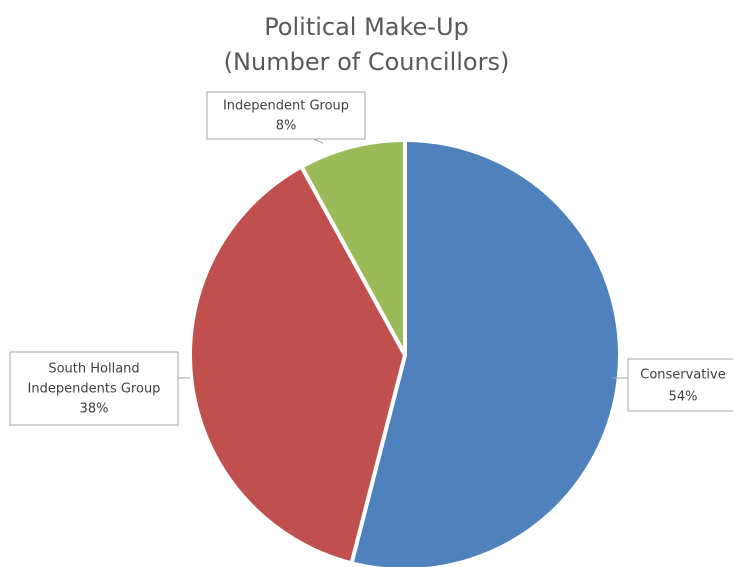  Describe the element at coordinates (682, 375) in the screenshot. I see `data-label-text: Conservative` at that location.